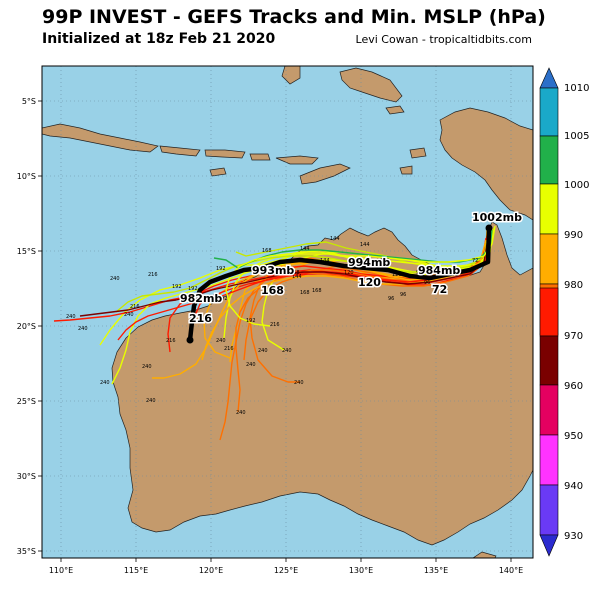 The width and height of the screenshot is (600, 600). I want to click on latitude-axis: 5°S 10°S 15°S 20°S 25°S 30°S 35°S, so click(26, 326).